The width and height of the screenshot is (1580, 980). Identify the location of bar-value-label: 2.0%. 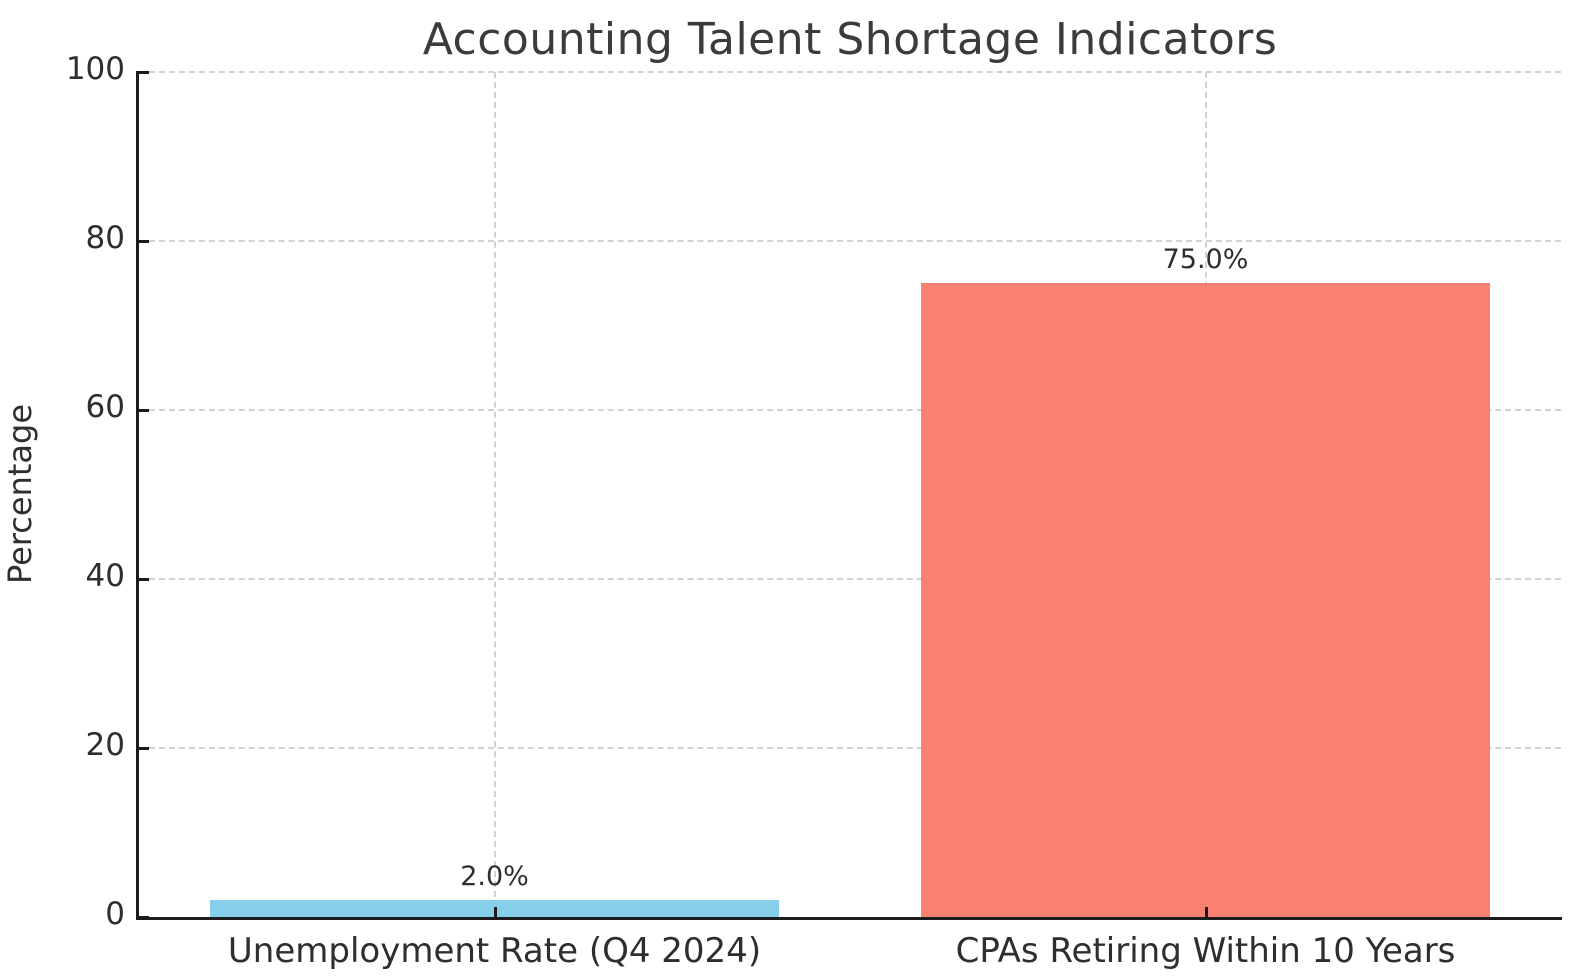
(494, 877).